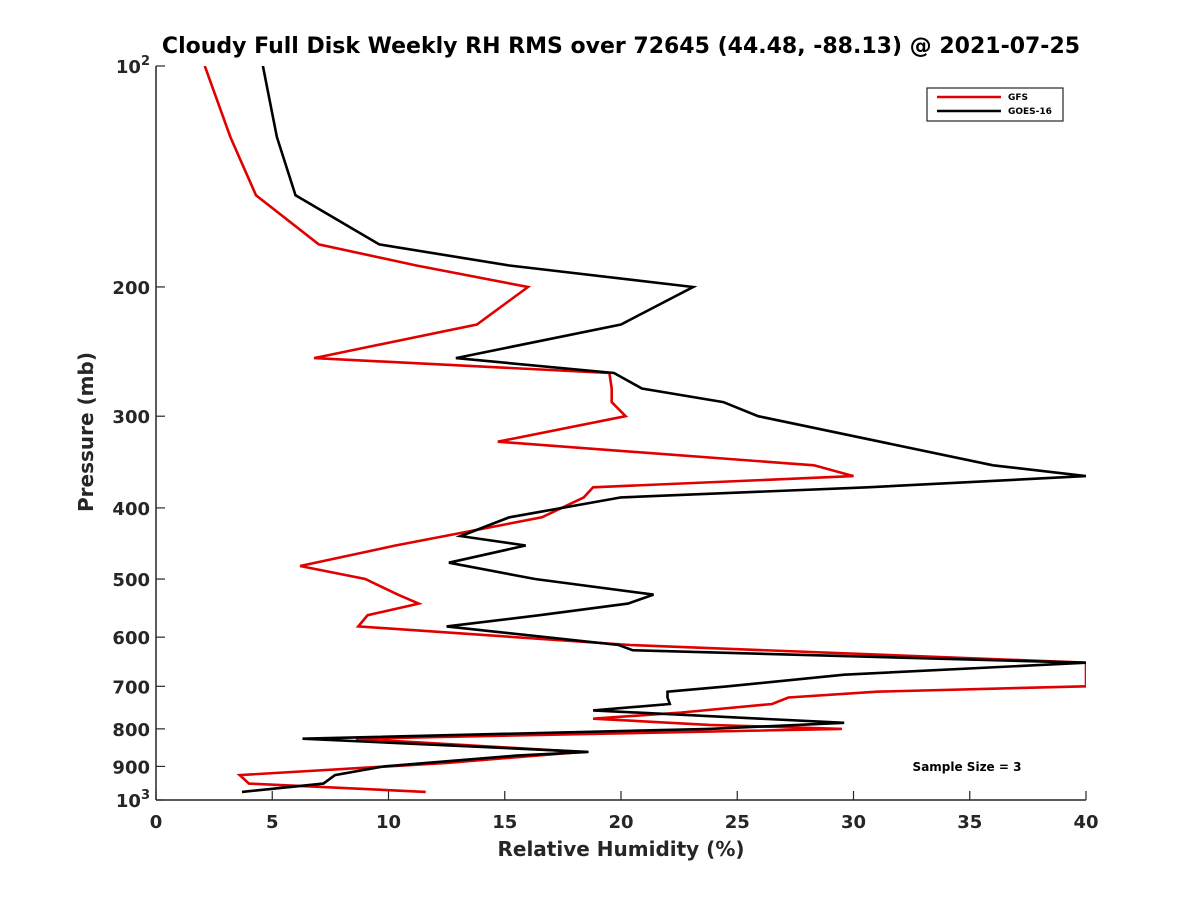 The image size is (1200, 900). What do you see at coordinates (131, 580) in the screenshot?
I see `y-tick-label: 500` at bounding box center [131, 580].